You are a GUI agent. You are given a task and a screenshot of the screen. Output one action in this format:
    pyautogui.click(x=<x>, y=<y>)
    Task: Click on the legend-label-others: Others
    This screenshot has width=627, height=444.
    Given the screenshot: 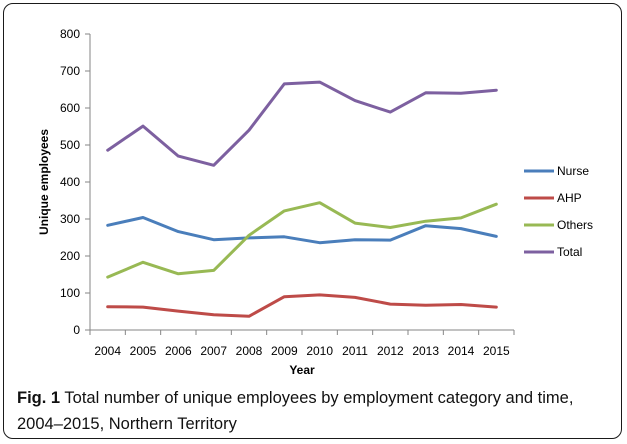 What is the action you would take?
    pyautogui.click(x=575, y=225)
    